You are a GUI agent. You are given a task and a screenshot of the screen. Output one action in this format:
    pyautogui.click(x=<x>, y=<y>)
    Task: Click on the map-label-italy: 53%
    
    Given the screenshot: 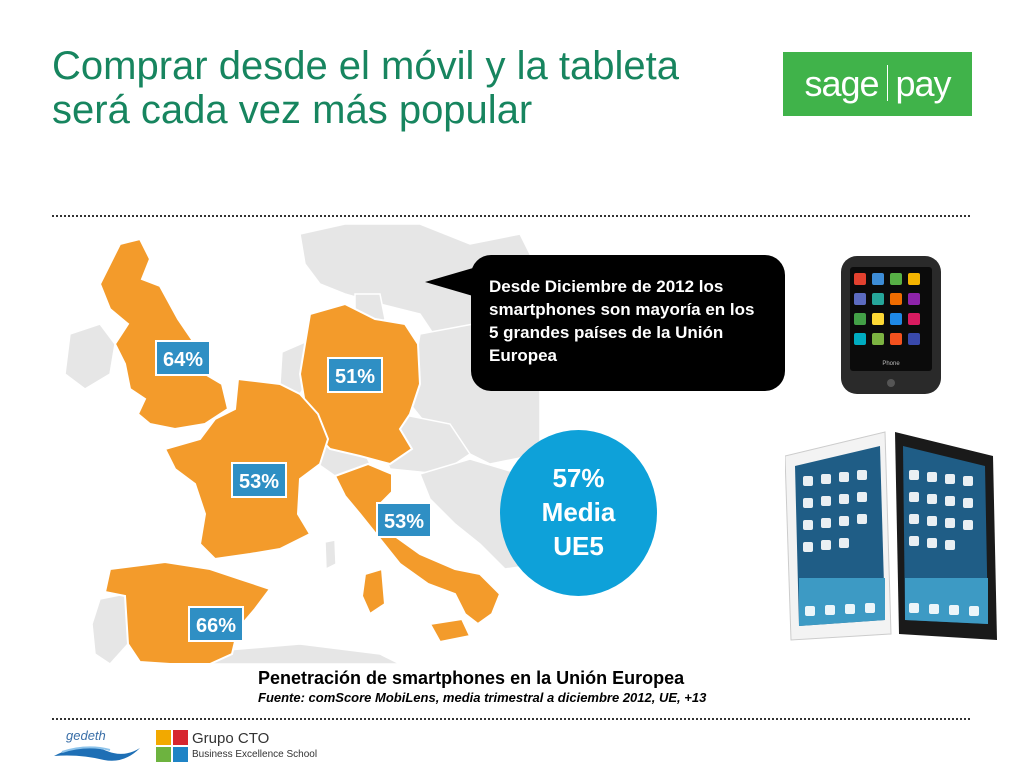 What is the action you would take?
    pyautogui.click(x=404, y=520)
    